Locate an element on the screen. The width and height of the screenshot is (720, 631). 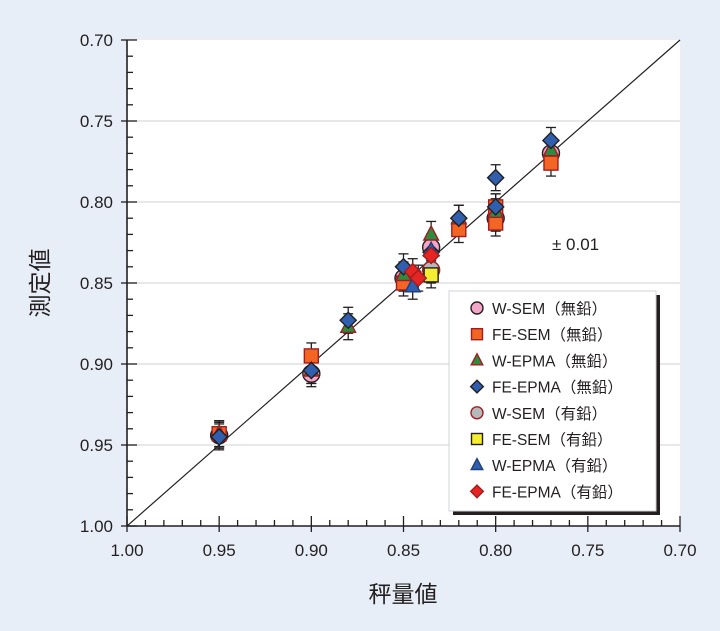
y-axis-label: 測定値 is located at coordinates (40, 283).